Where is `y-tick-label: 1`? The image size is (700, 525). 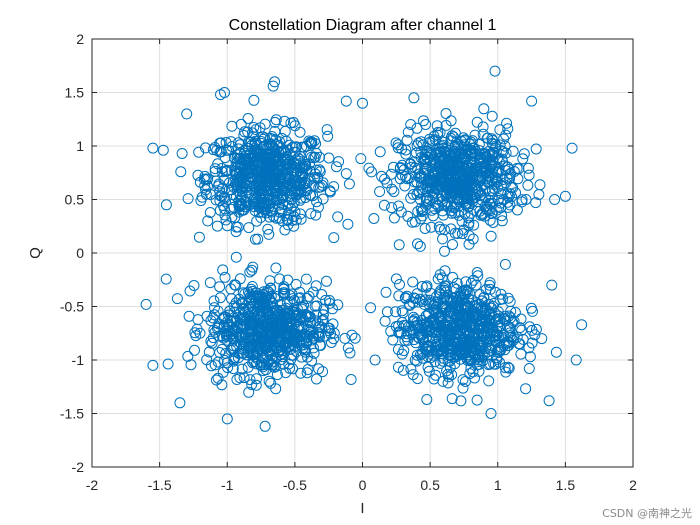
y-tick-label: 1 is located at coordinates (80, 146).